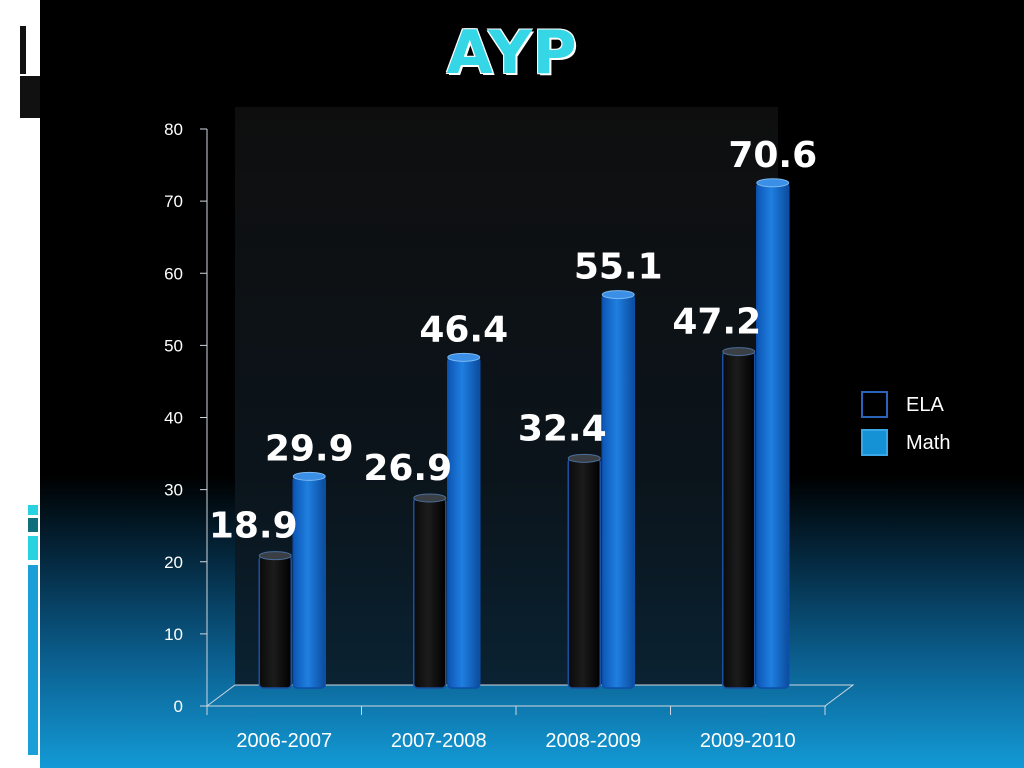  What do you see at coordinates (309, 448) in the screenshot?
I see `data-label-math: 29.9` at bounding box center [309, 448].